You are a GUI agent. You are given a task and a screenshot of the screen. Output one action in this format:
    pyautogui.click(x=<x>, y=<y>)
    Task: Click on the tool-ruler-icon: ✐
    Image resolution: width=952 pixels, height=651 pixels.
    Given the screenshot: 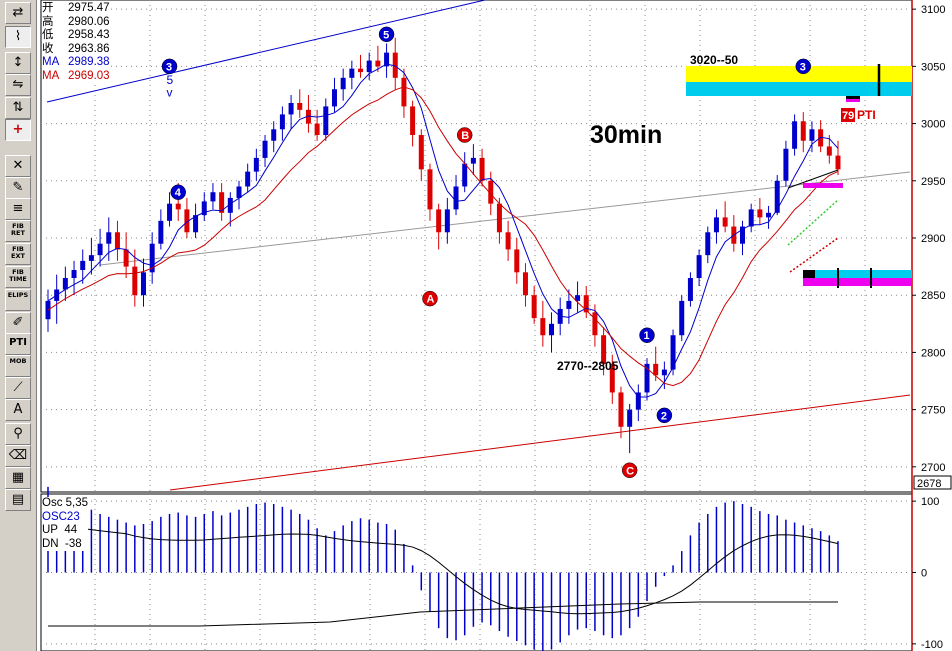 What is the action you would take?
    pyautogui.click(x=18, y=322)
    